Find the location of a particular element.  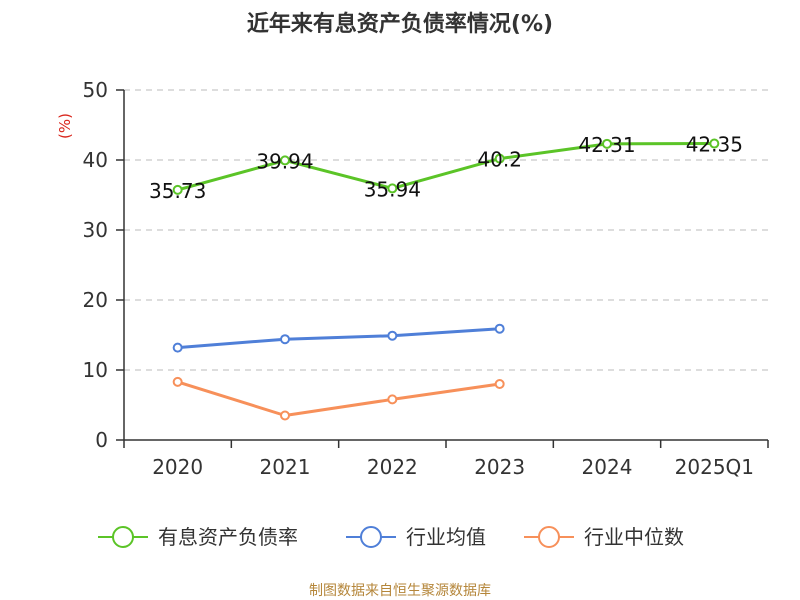

data-label: 42.35 is located at coordinates (714, 145).